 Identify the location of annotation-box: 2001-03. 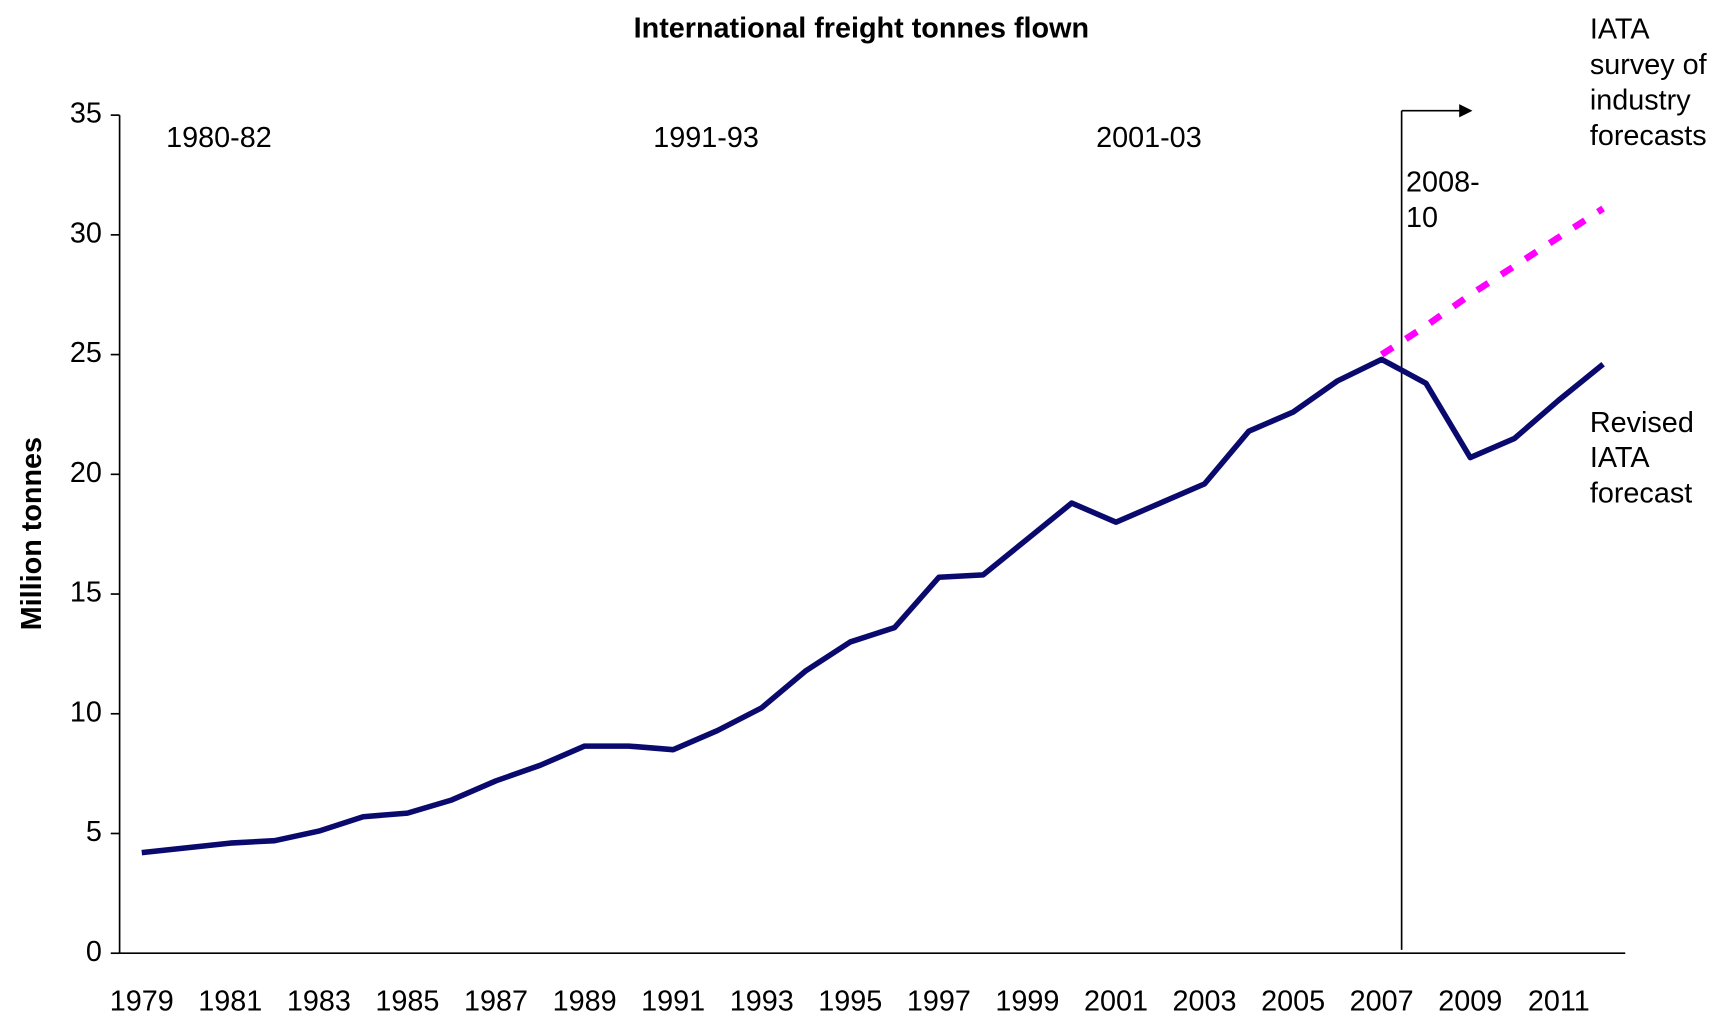
(1149, 137).